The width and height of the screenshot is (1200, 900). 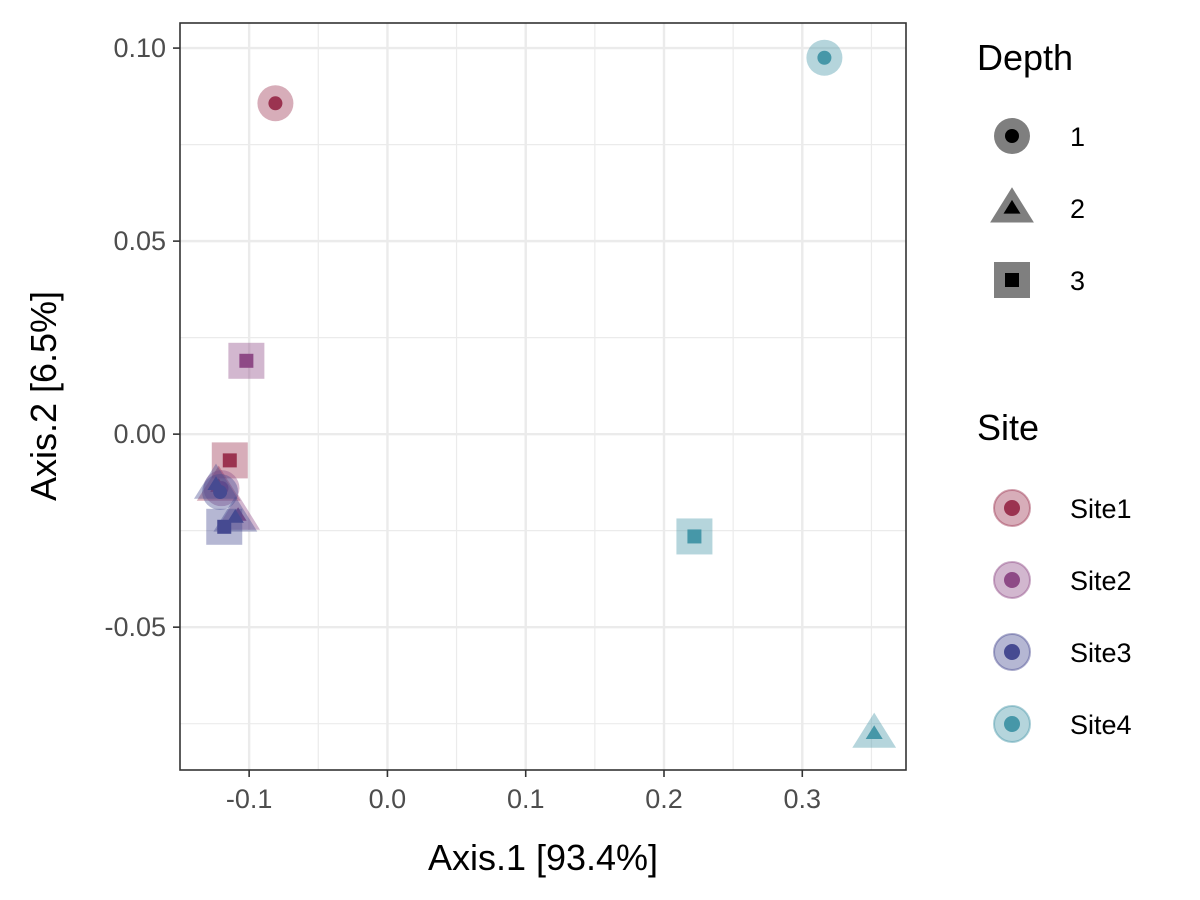 What do you see at coordinates (803, 799) in the screenshot?
I see `x-tick-label: 0.3` at bounding box center [803, 799].